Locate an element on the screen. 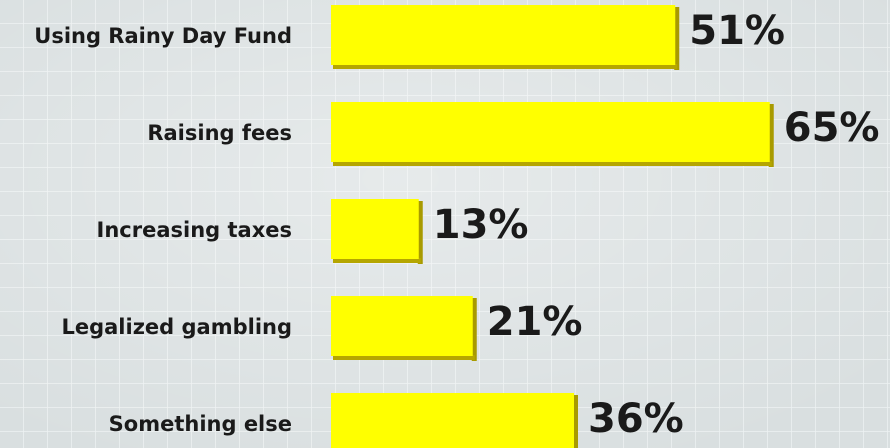 The height and width of the screenshot is (448, 890). value-label: 36% is located at coordinates (636, 419).